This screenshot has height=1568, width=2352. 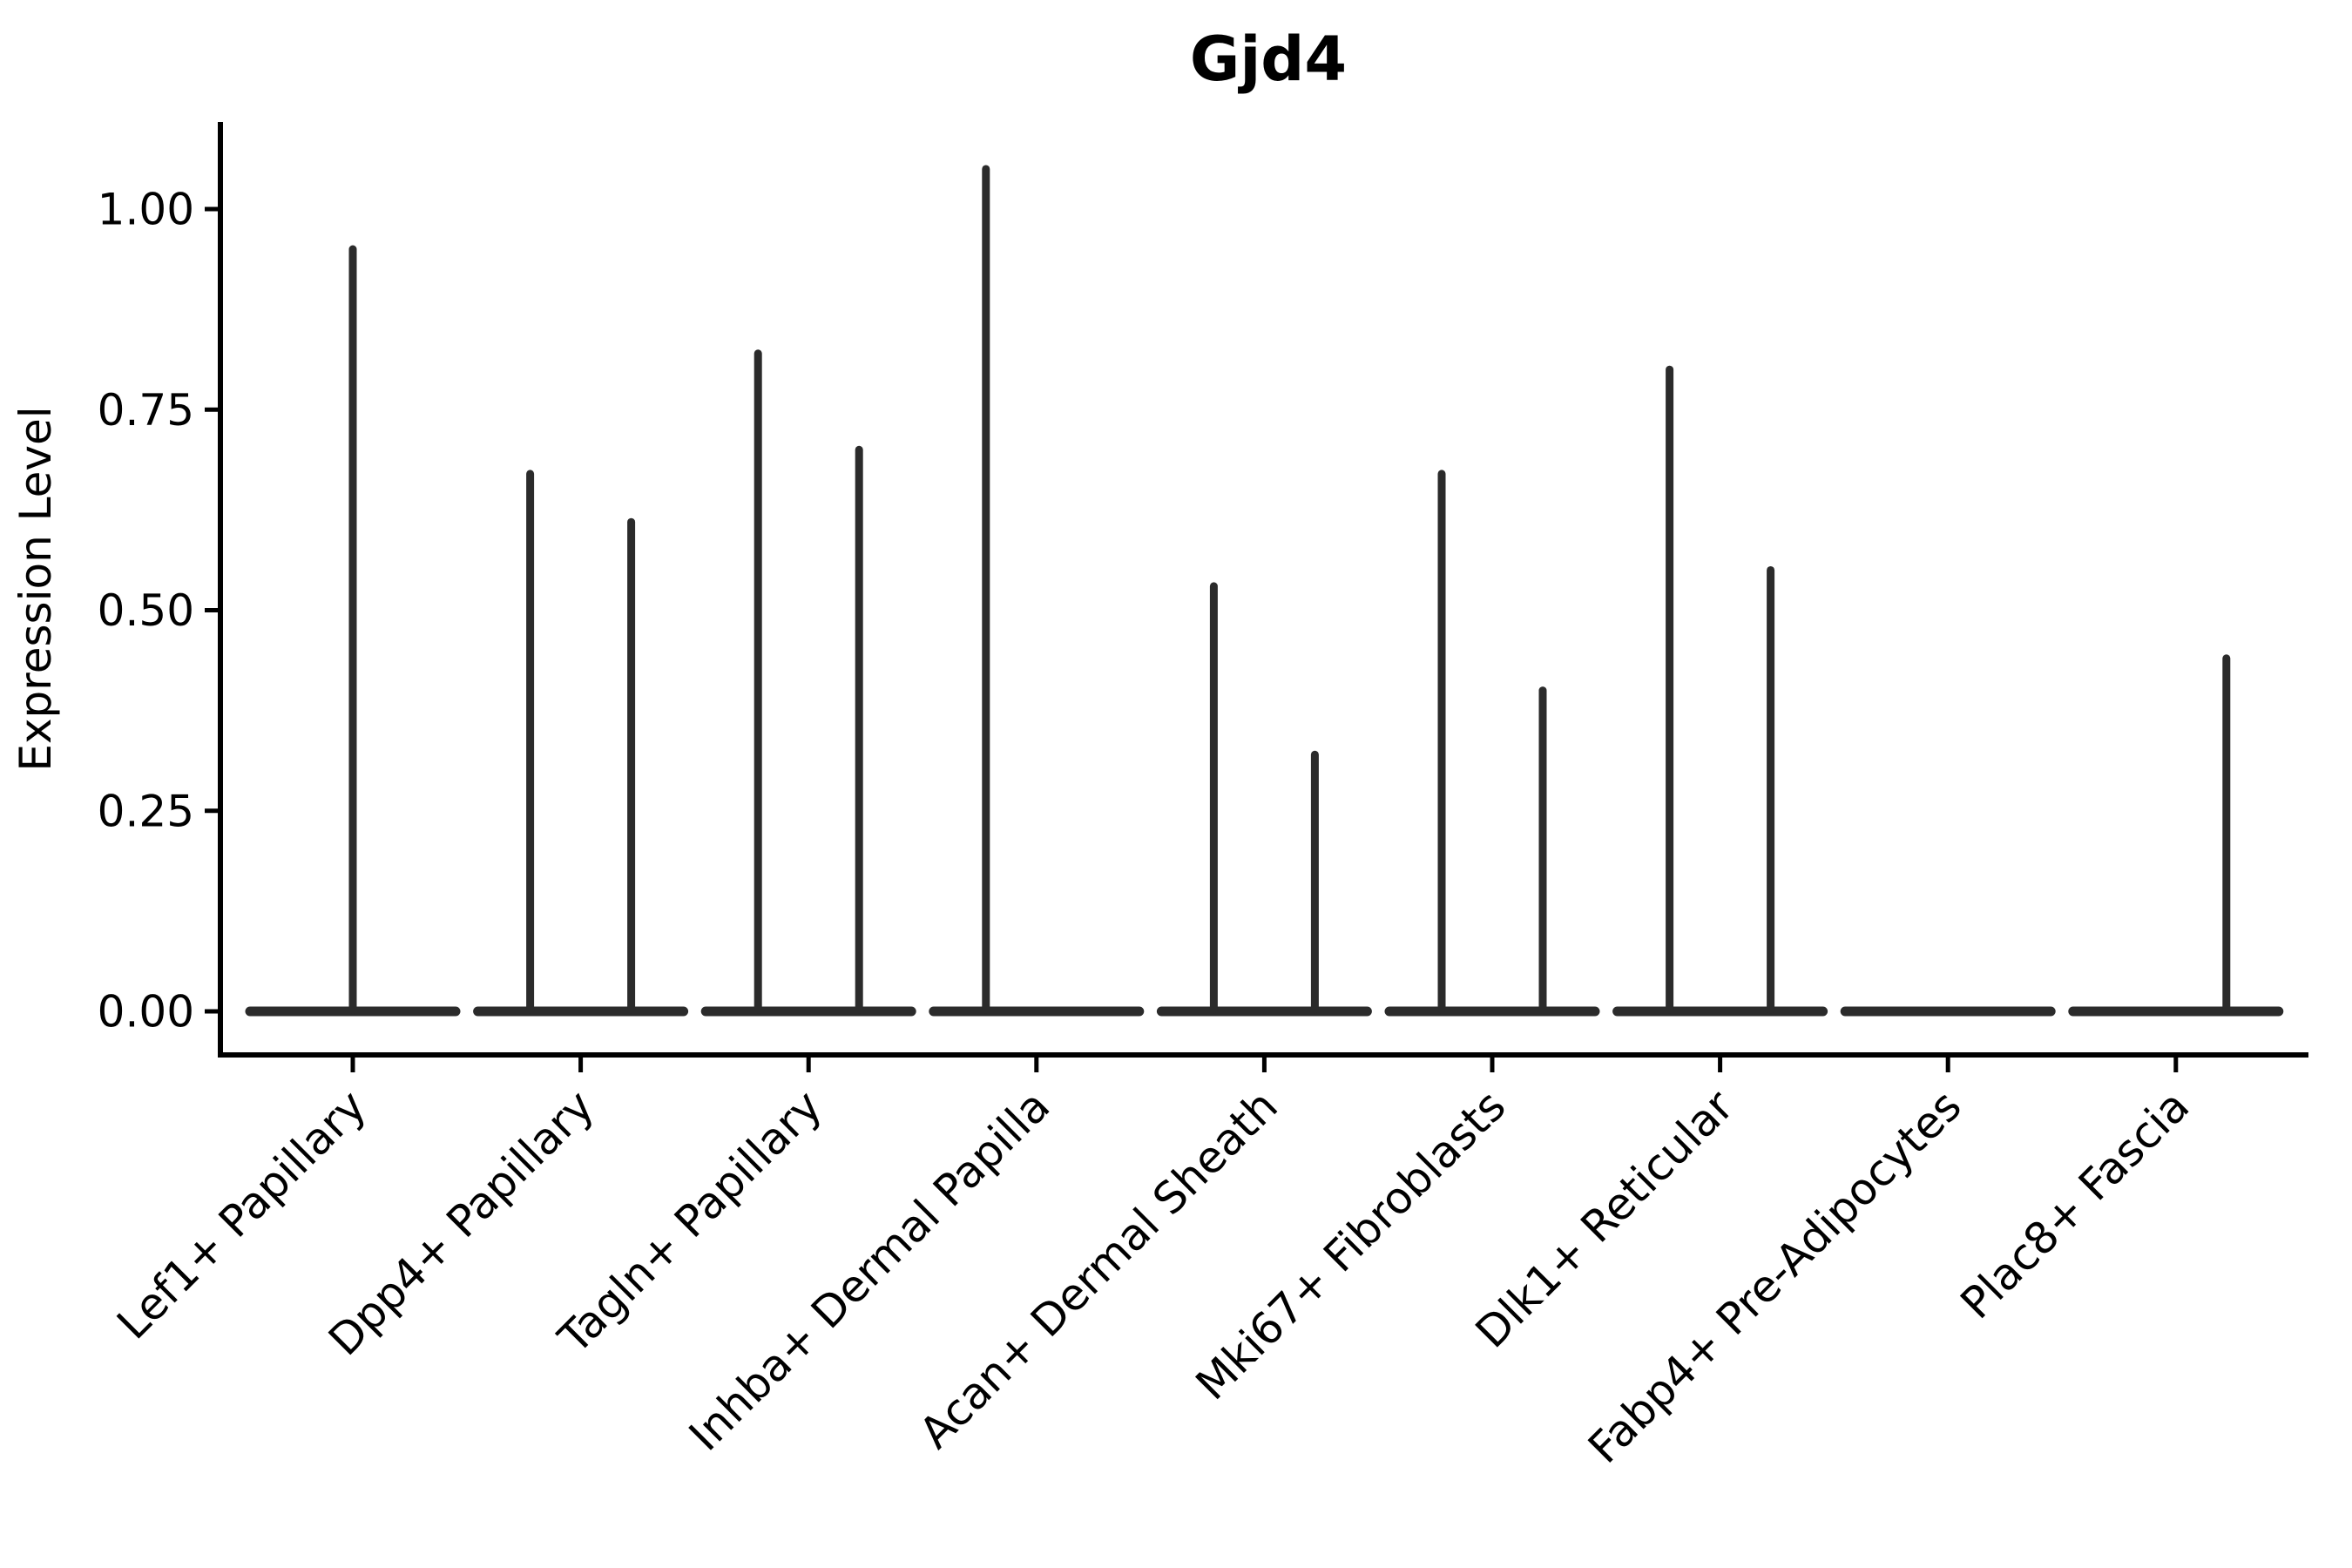 I want to click on y-axis-label: Expression Level, so click(x=35, y=588).